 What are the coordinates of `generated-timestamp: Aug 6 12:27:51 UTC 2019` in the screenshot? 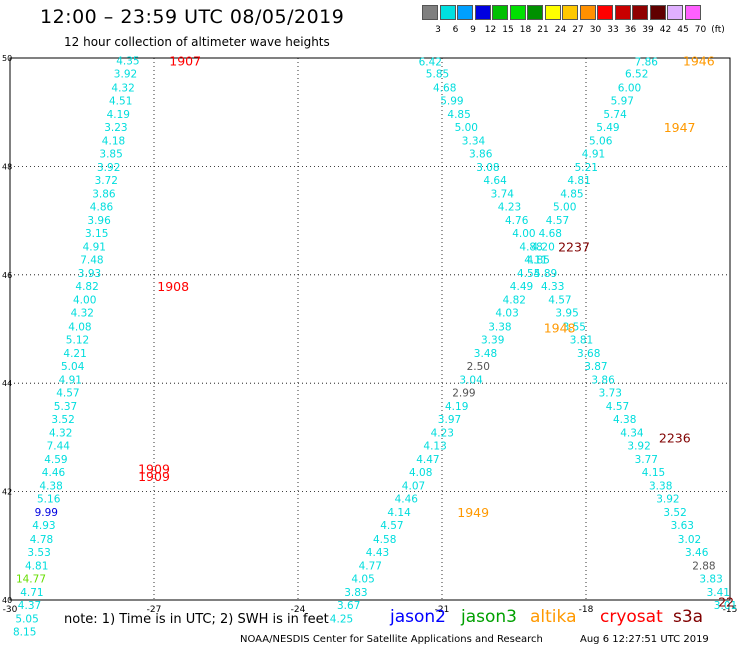 It's located at (644, 639).